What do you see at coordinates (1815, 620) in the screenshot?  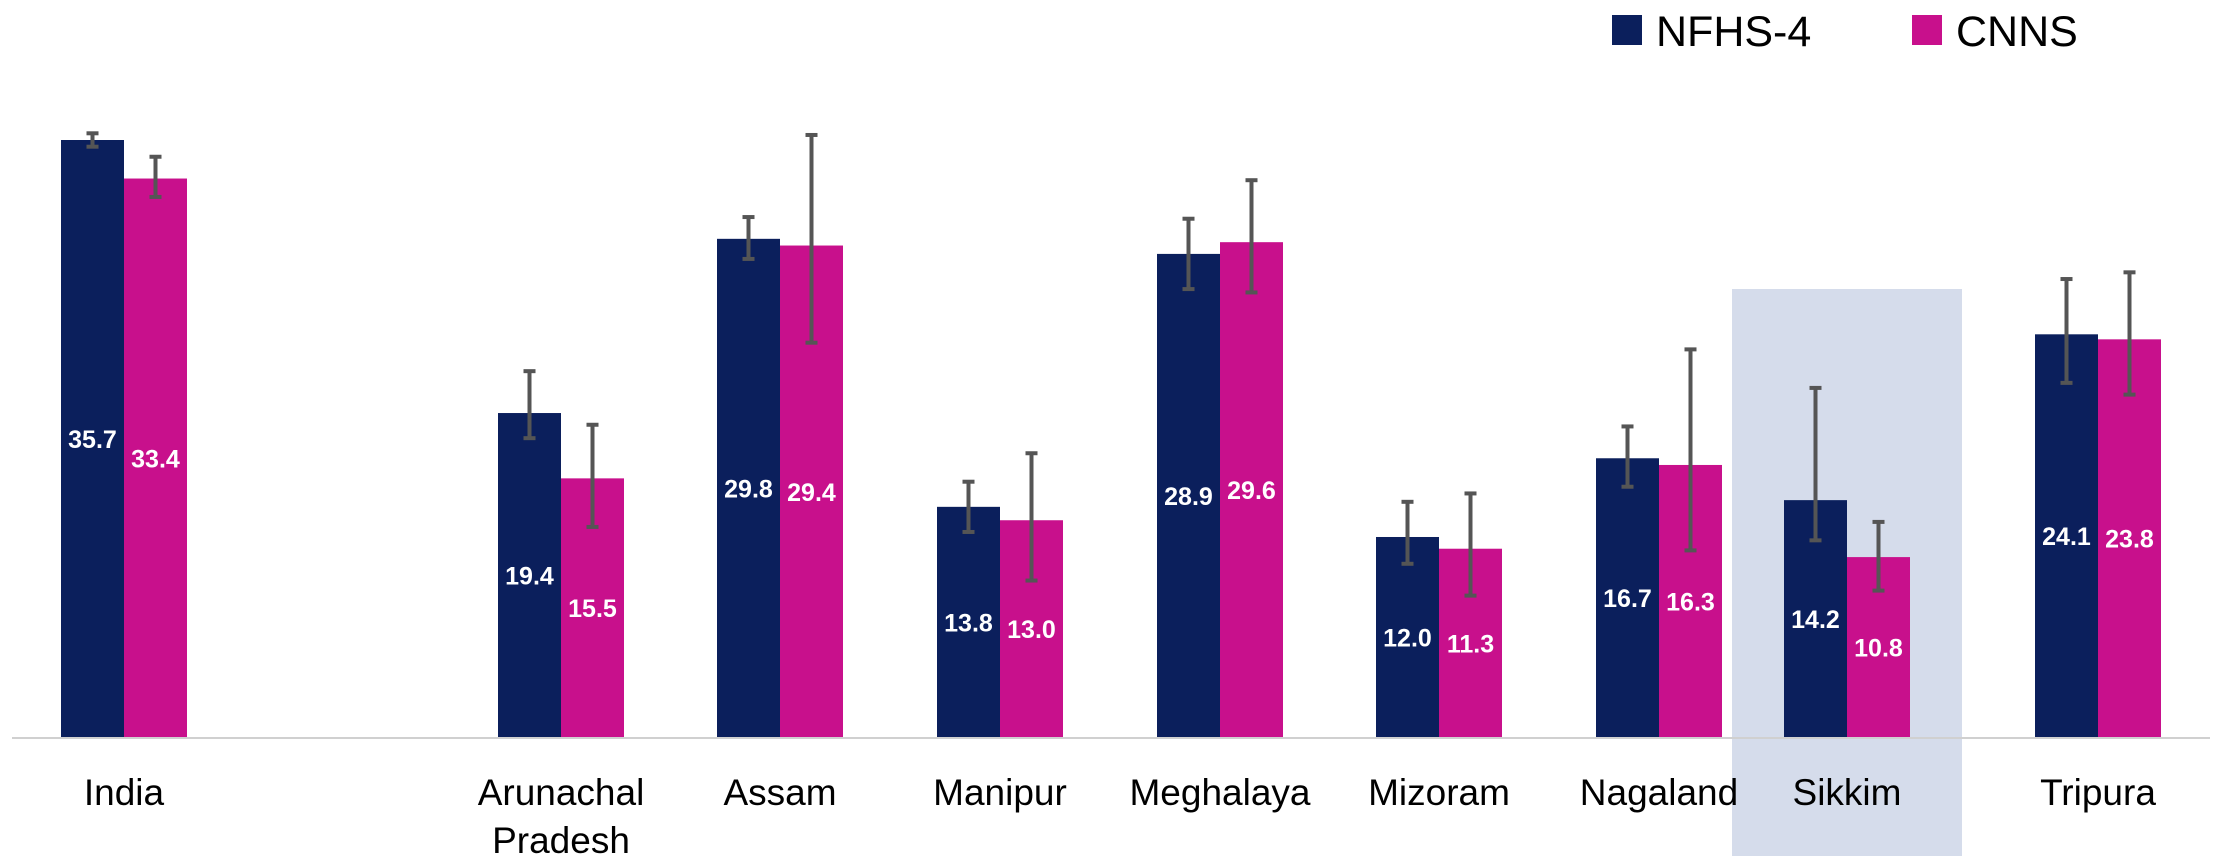 I see `value-label-nfhs-4-sikkim: 14.2` at bounding box center [1815, 620].